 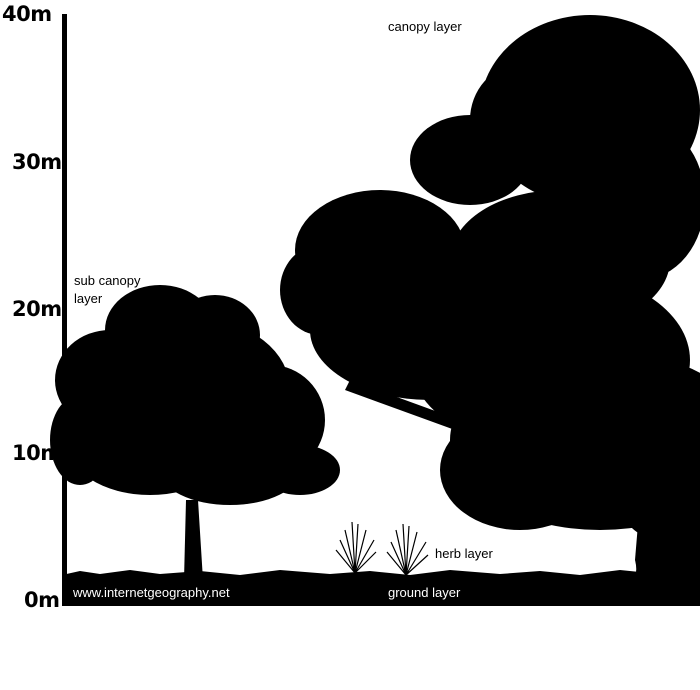 What do you see at coordinates (107, 280) in the screenshot?
I see `sub-canopy-label-line1: sub canopy` at bounding box center [107, 280].